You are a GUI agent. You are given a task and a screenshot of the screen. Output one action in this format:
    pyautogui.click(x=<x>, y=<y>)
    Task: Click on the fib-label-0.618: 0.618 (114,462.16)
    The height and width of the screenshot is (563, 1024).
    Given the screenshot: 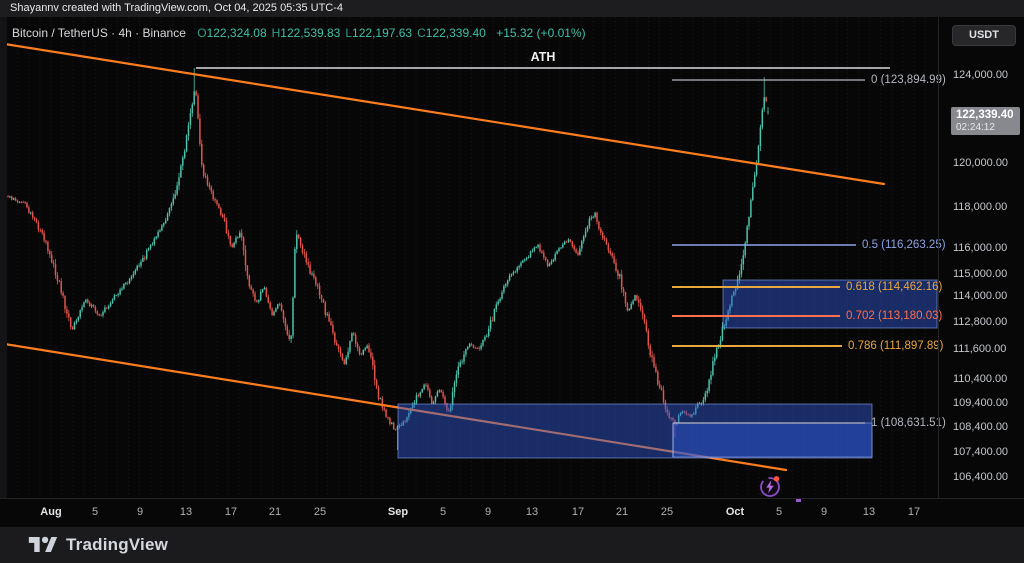 What is the action you would take?
    pyautogui.click(x=894, y=287)
    